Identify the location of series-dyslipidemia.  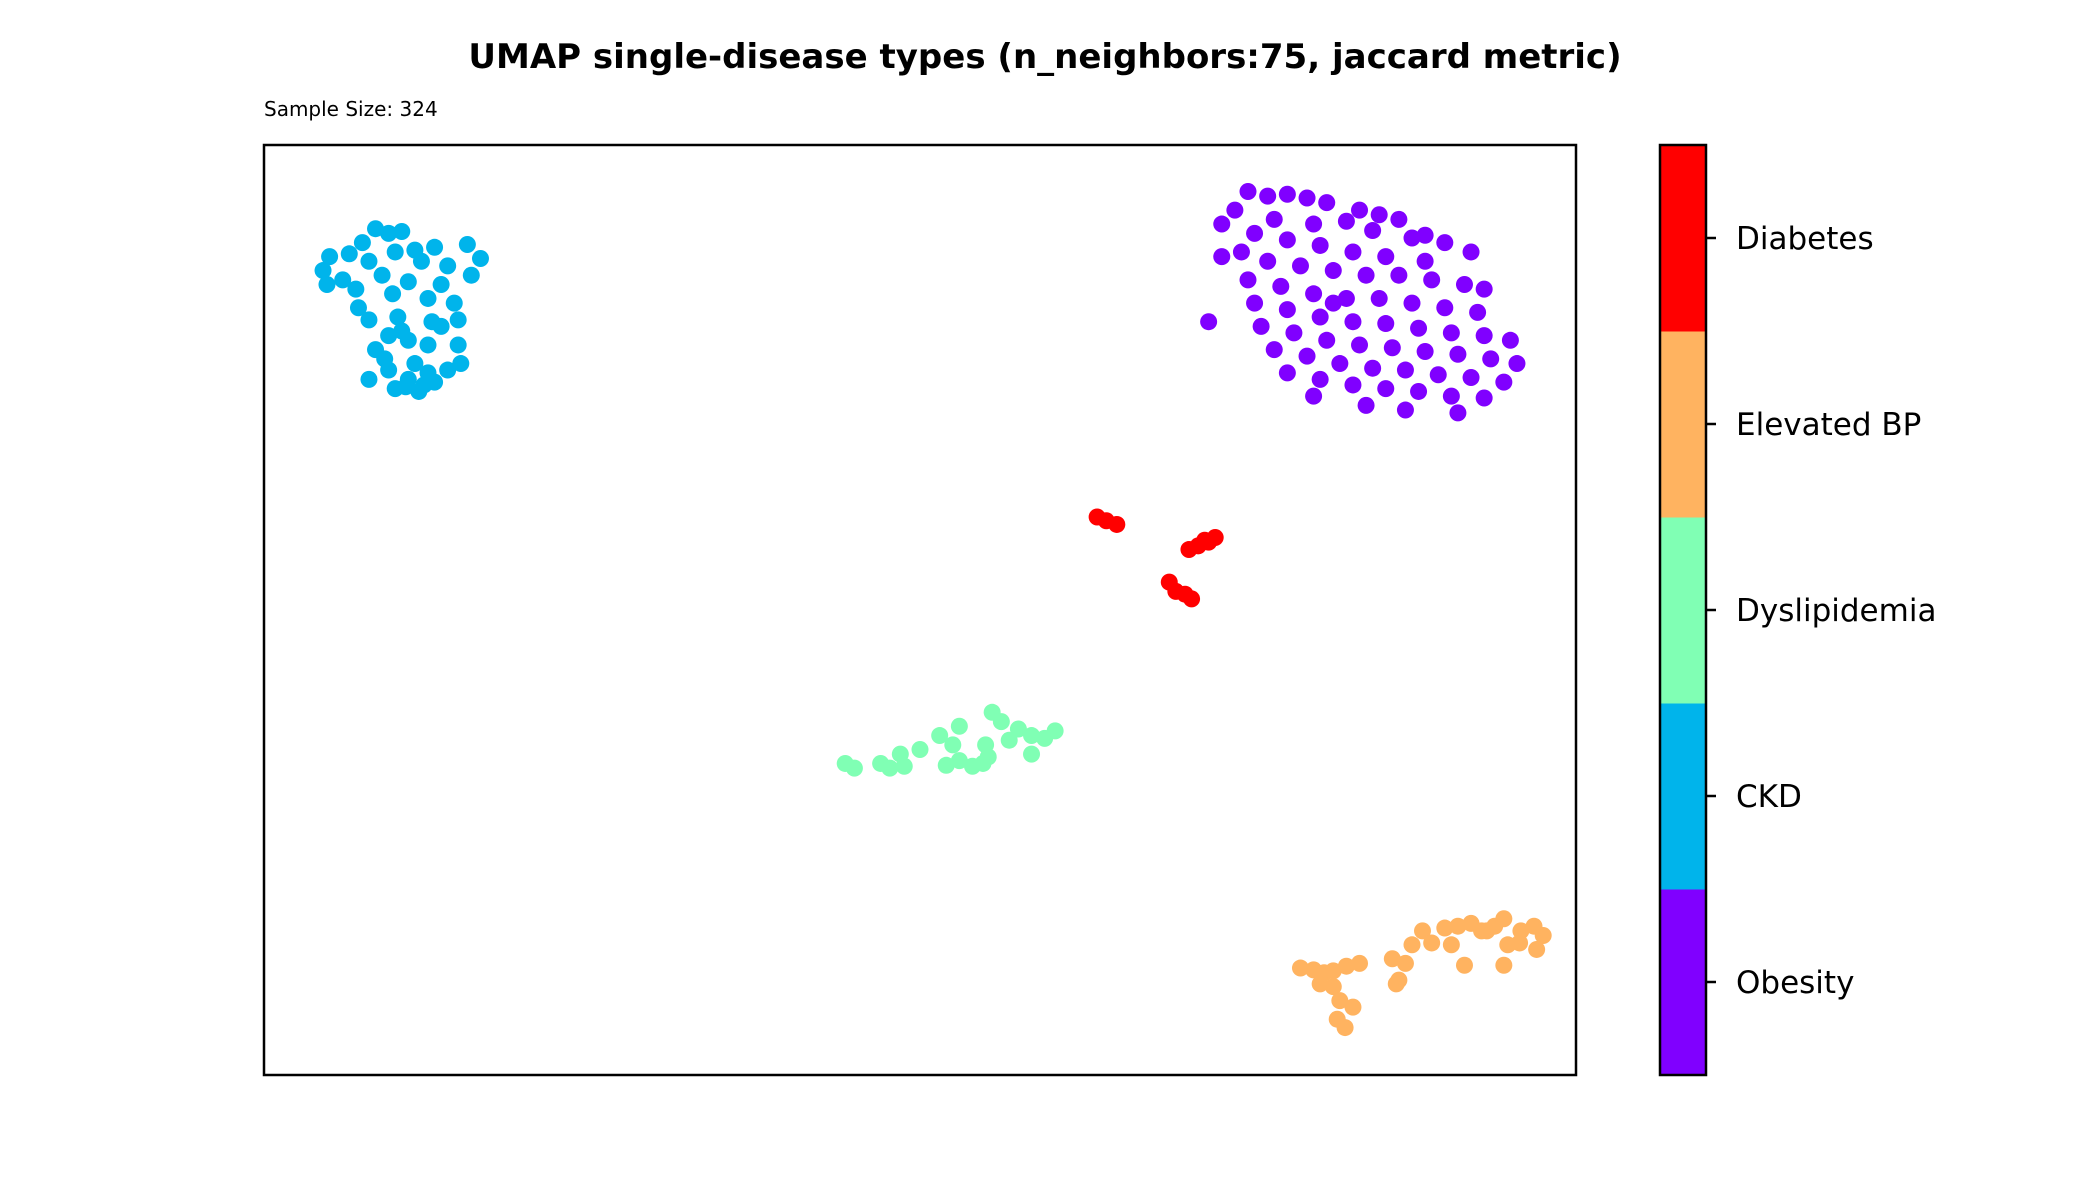
(950, 740).